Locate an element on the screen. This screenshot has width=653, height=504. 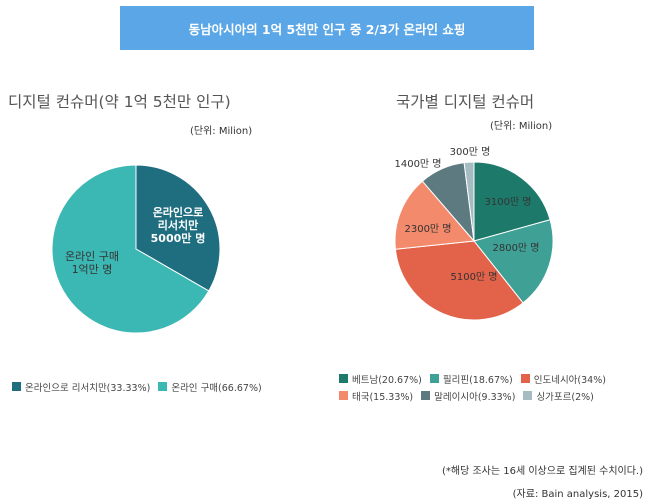
legend-item: 온라인으로 리서치만(33.33%) is located at coordinates (81, 387).